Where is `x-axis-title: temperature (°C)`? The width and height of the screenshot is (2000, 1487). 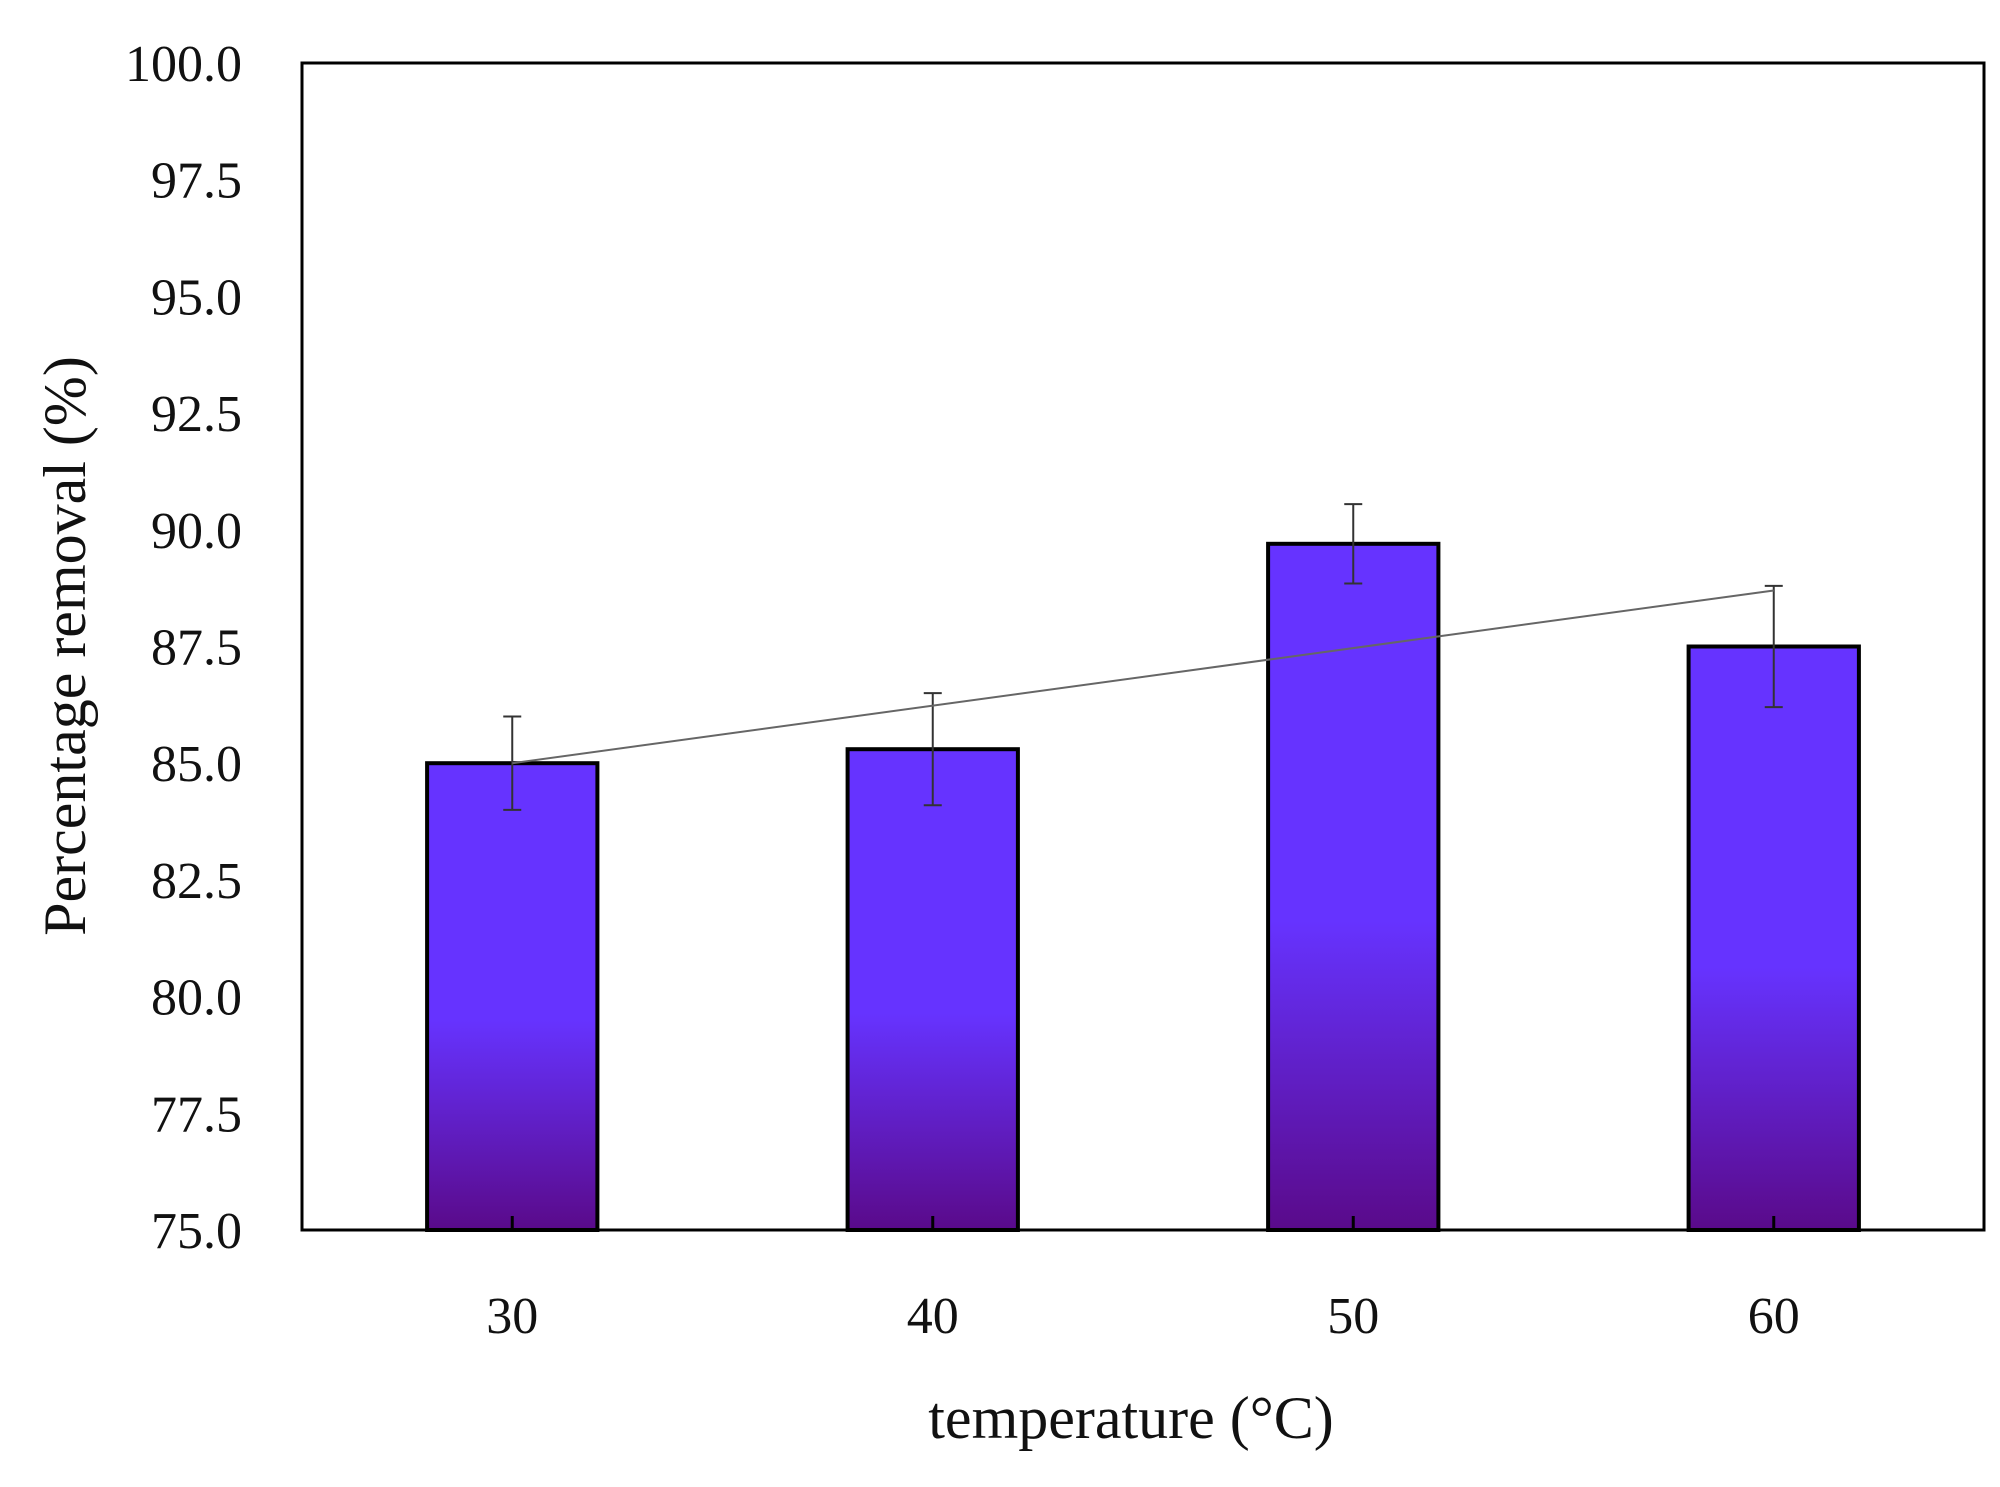 x-axis-title: temperature (°C) is located at coordinates (1130, 1418).